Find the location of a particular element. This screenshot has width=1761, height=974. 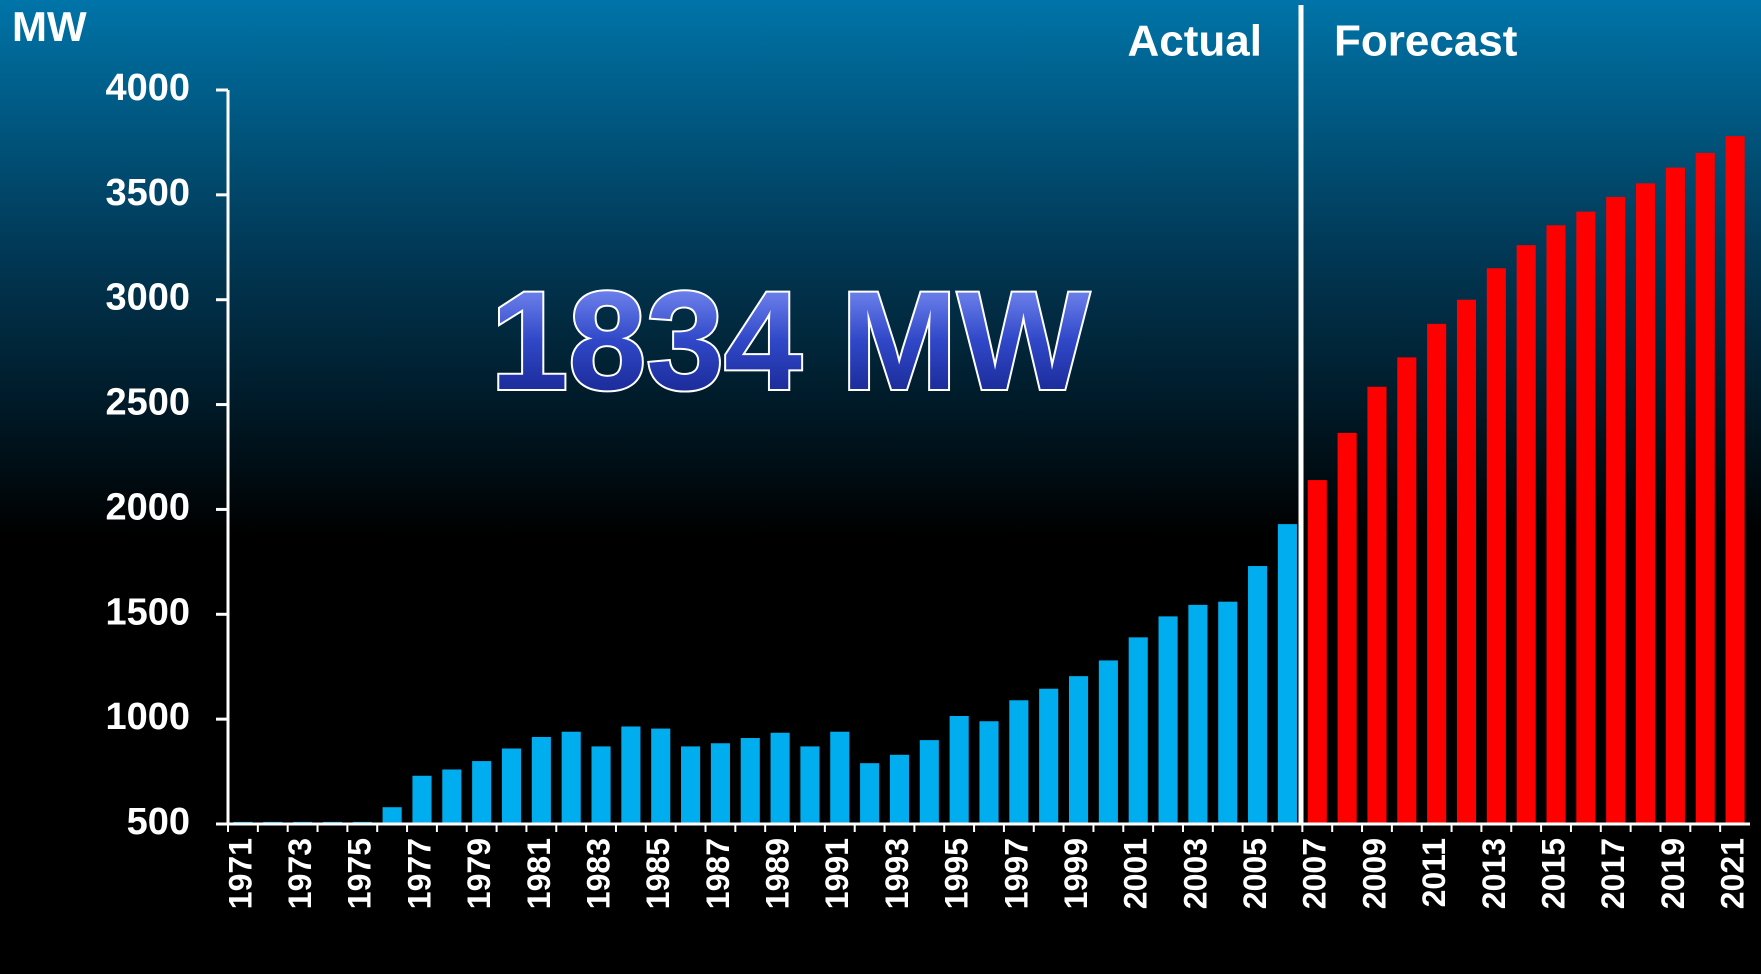

legend-label: Forecast is located at coordinates (1426, 41).